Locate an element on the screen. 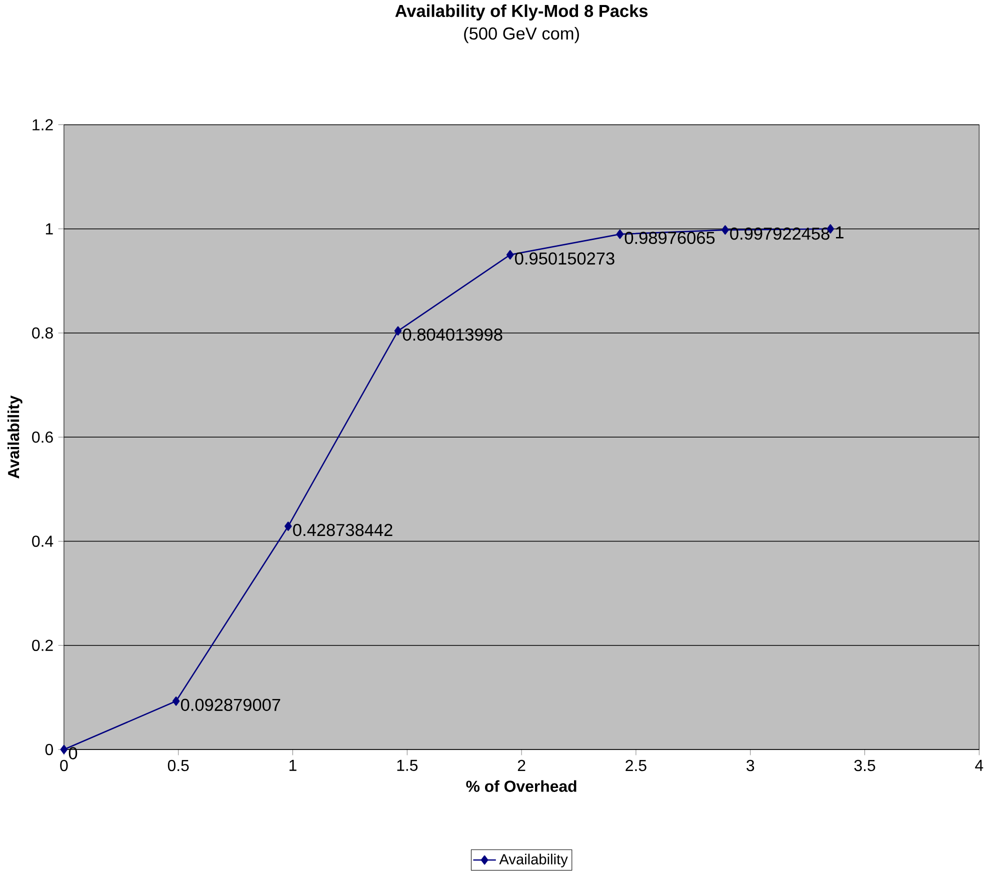 This screenshot has height=871, width=988. data-label: 0.98976065 is located at coordinates (669, 238).